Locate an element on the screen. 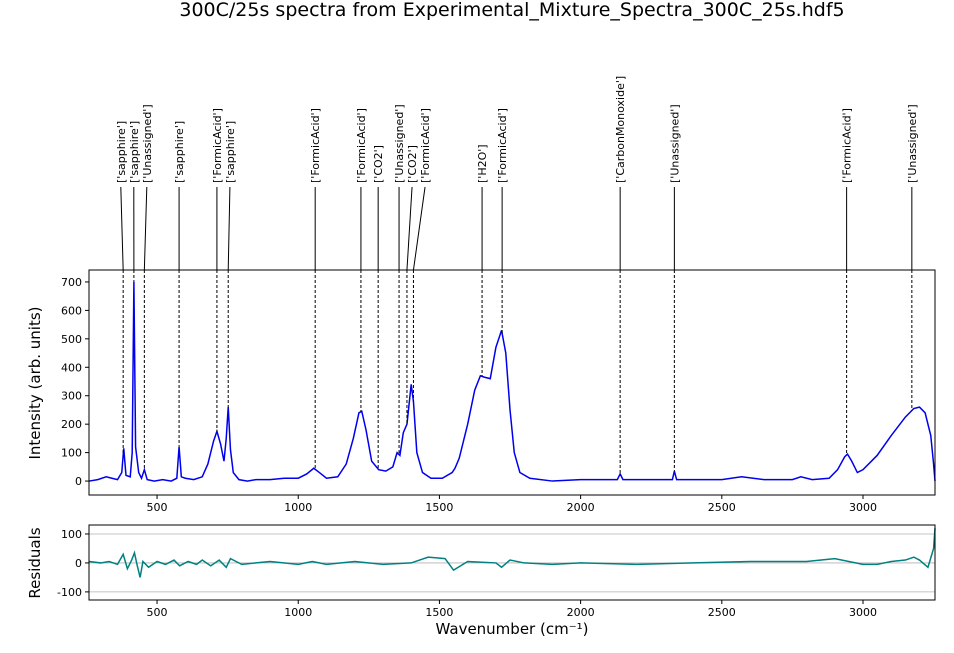  annotation-label: ['CarbonMonoxide'] is located at coordinates (620, 129).